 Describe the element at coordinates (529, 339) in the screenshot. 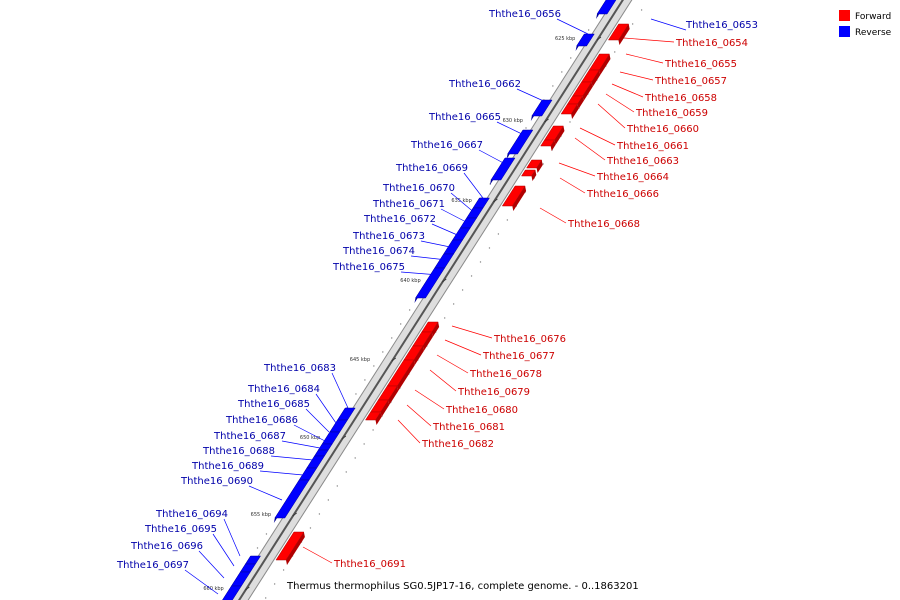

I see `forward-gene-label: Ththe16_0676` at that location.